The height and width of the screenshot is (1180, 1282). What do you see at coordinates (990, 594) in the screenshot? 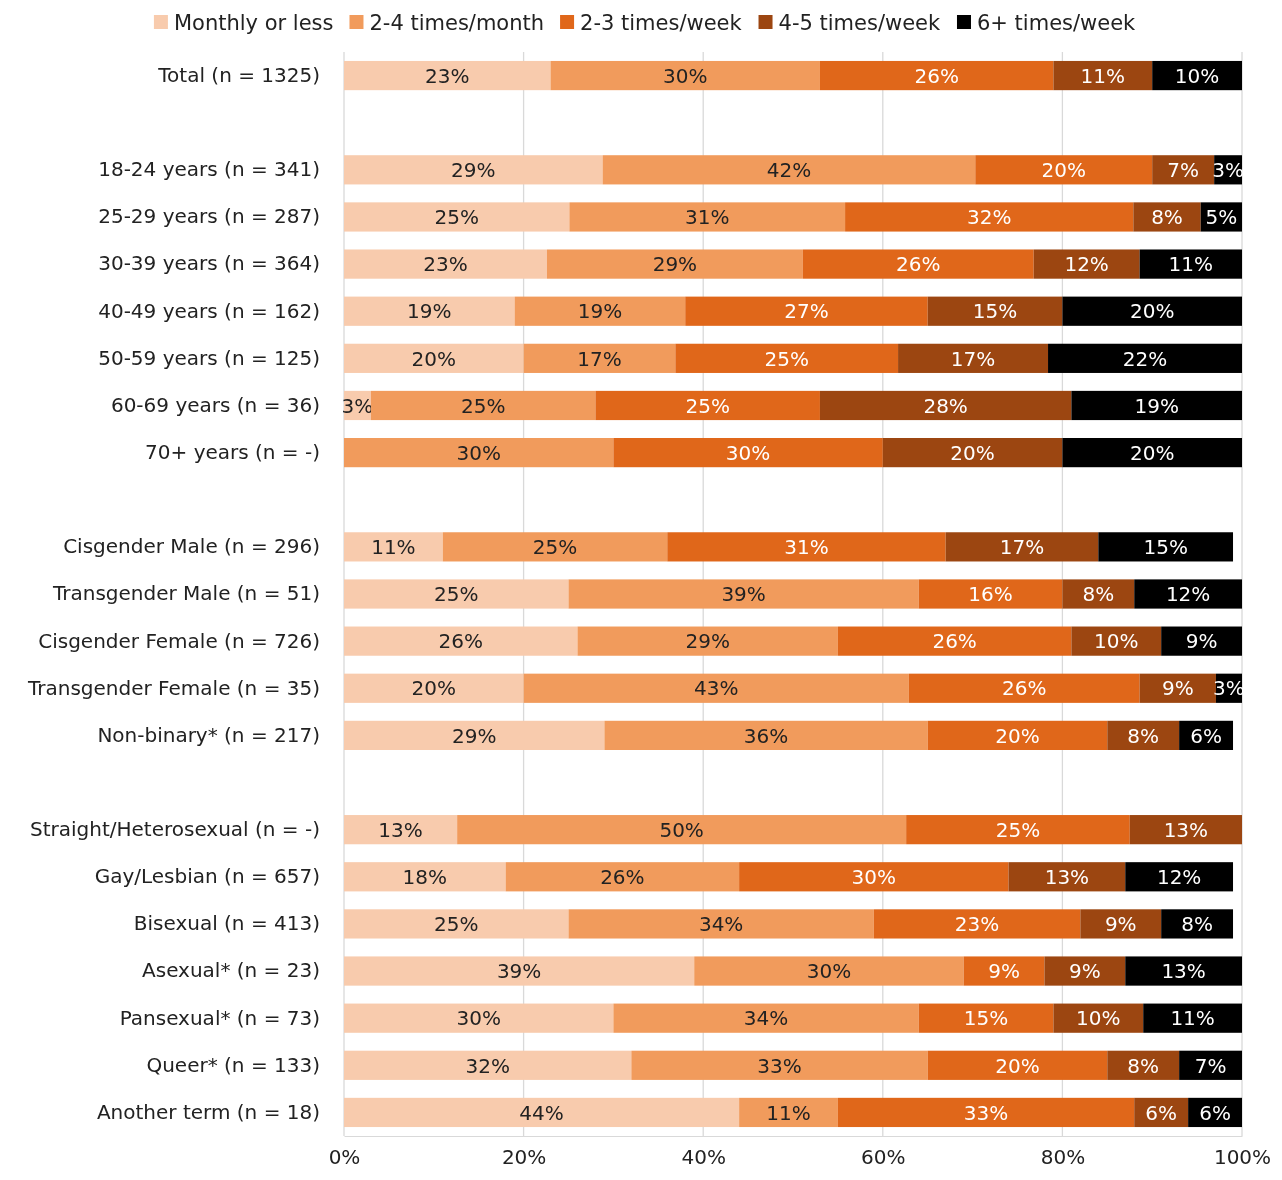
I see `data-label: 16%` at bounding box center [990, 594].